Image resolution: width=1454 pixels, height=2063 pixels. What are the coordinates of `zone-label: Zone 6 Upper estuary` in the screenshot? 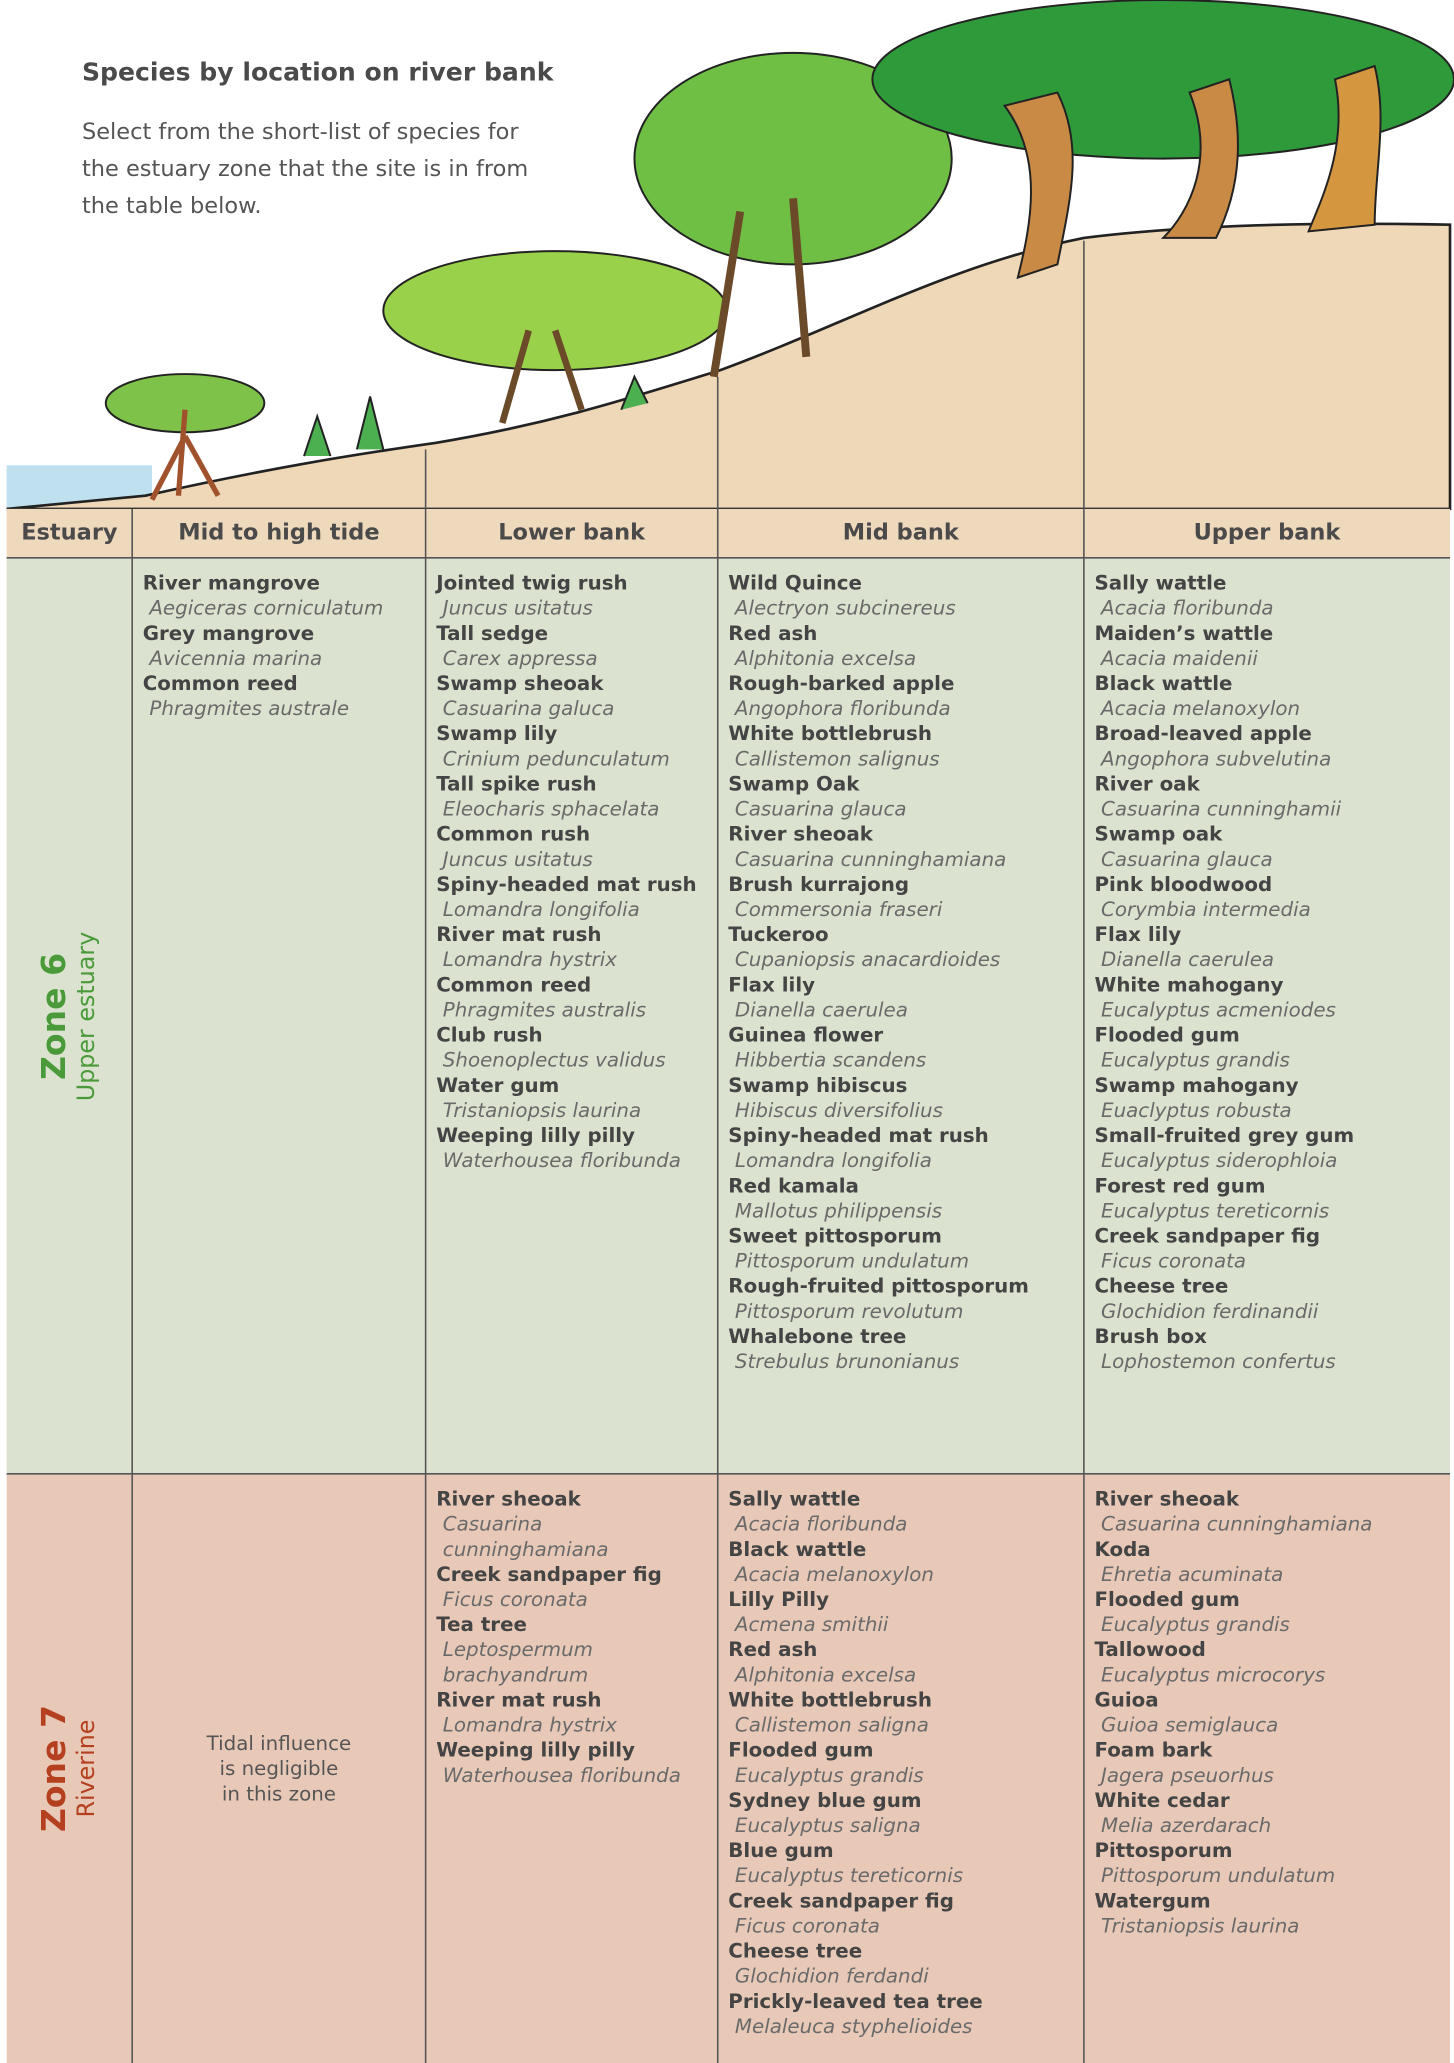 It's located at (70, 1016).